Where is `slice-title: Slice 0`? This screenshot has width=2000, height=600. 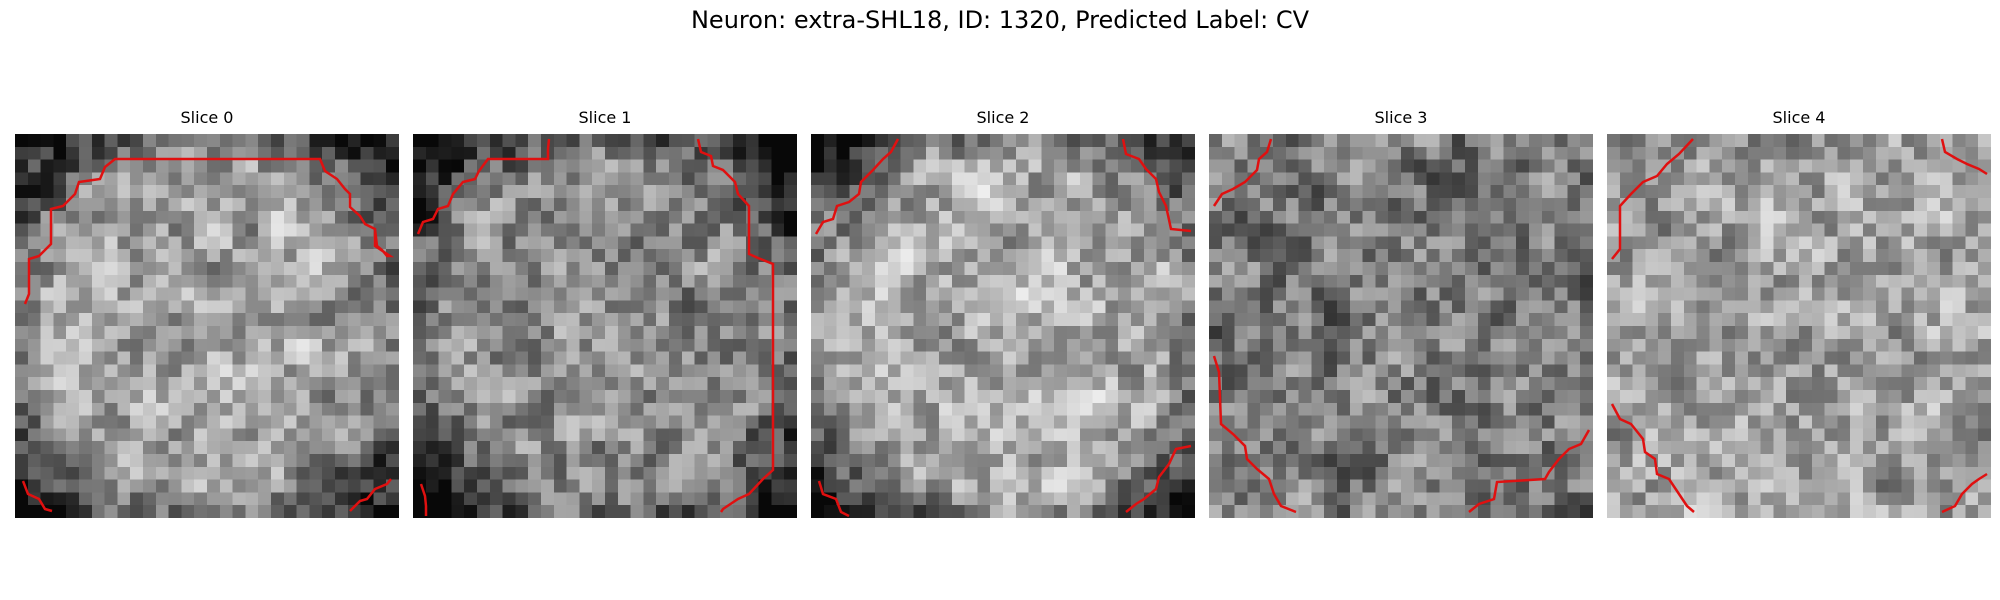 slice-title: Slice 0 is located at coordinates (207, 117).